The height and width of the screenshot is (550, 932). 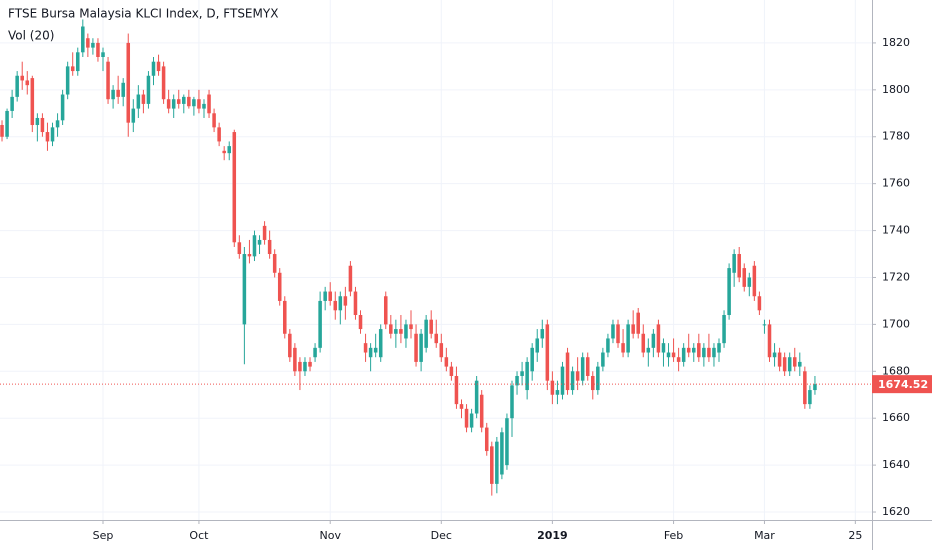 What do you see at coordinates (903, 384) in the screenshot?
I see `last-price-label: 1674.52` at bounding box center [903, 384].